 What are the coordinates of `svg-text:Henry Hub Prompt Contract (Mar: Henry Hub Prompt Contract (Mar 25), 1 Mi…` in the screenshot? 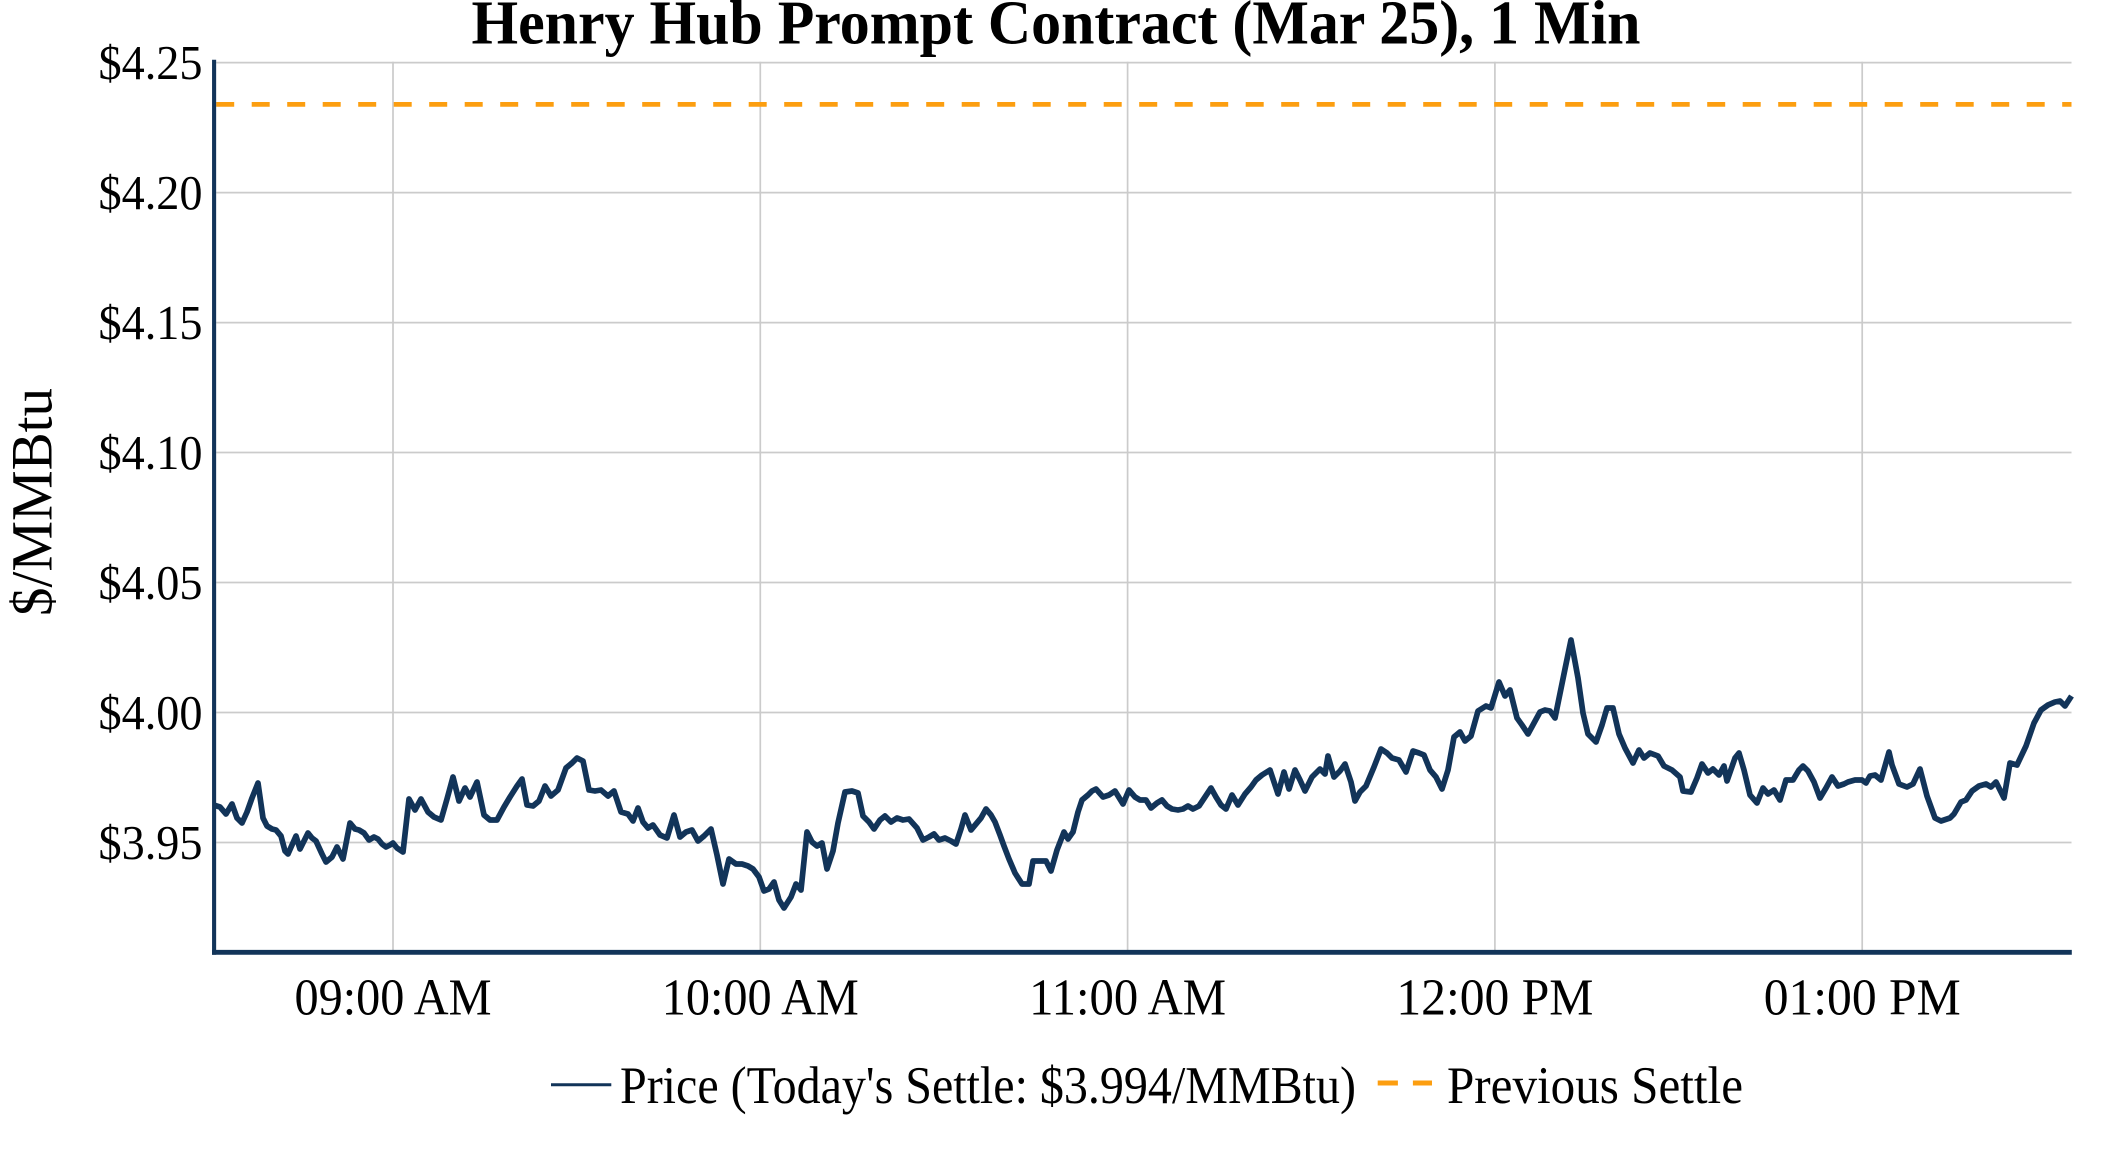 It's located at (1056, 29).